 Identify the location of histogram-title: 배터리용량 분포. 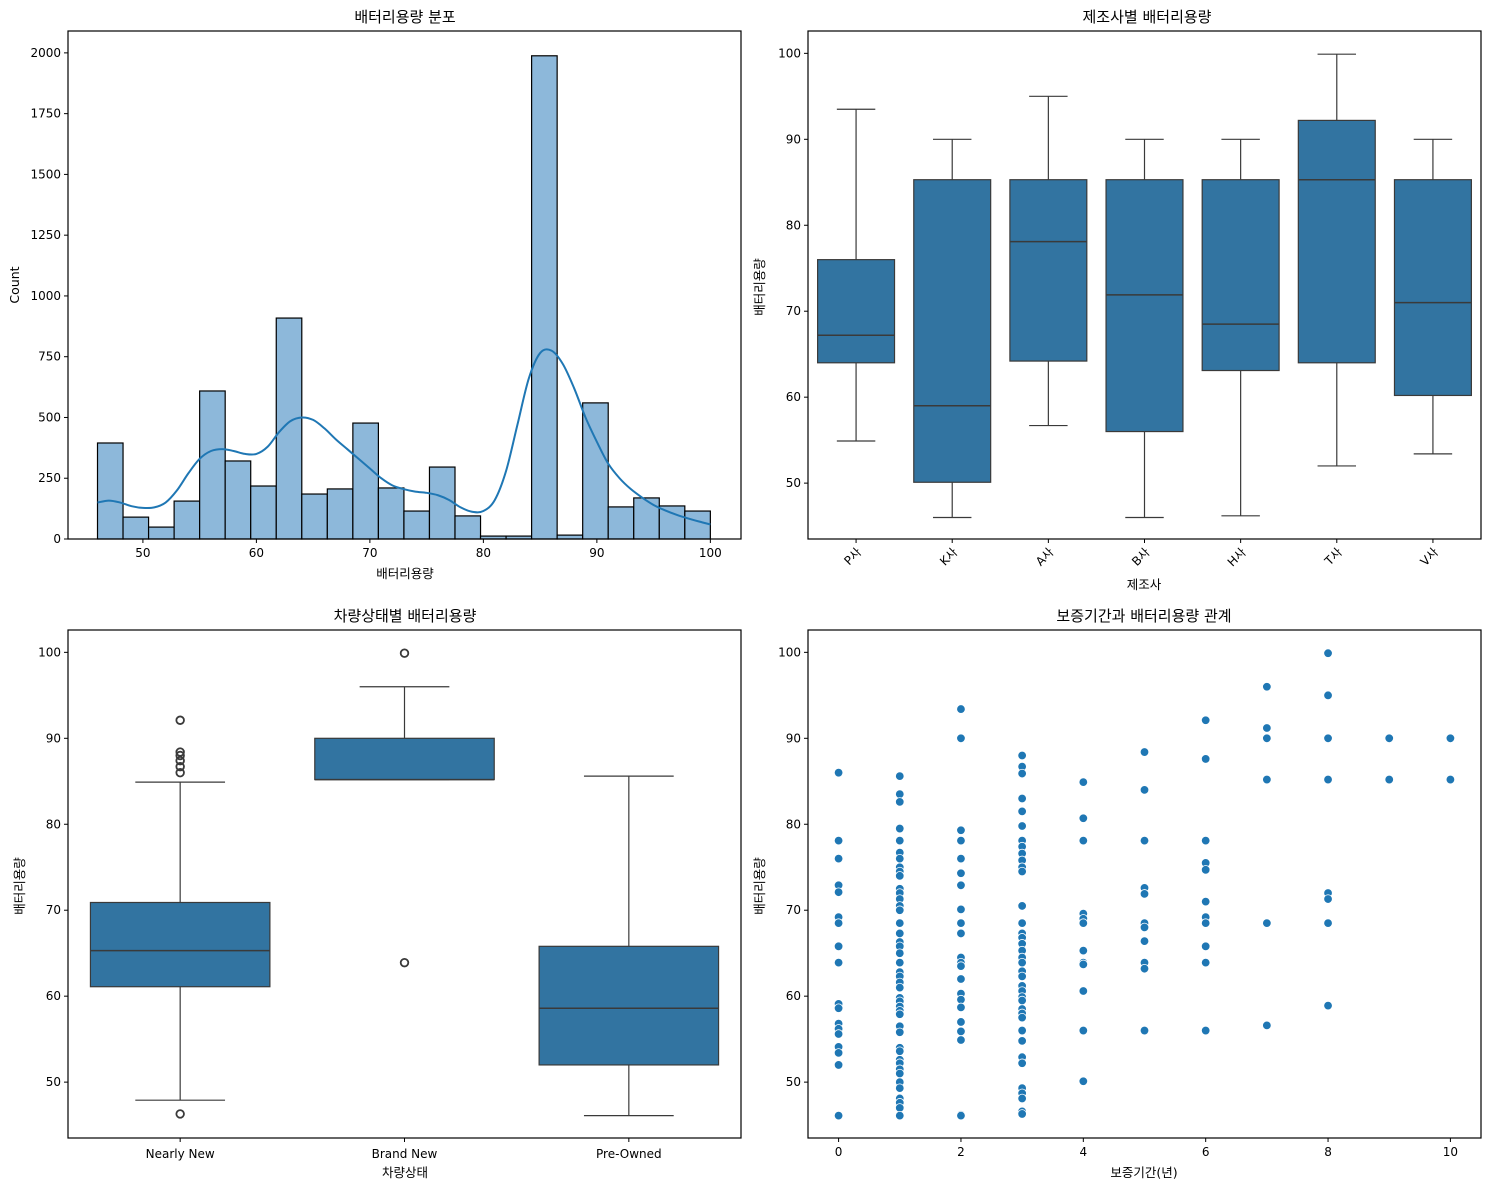
(405, 17).